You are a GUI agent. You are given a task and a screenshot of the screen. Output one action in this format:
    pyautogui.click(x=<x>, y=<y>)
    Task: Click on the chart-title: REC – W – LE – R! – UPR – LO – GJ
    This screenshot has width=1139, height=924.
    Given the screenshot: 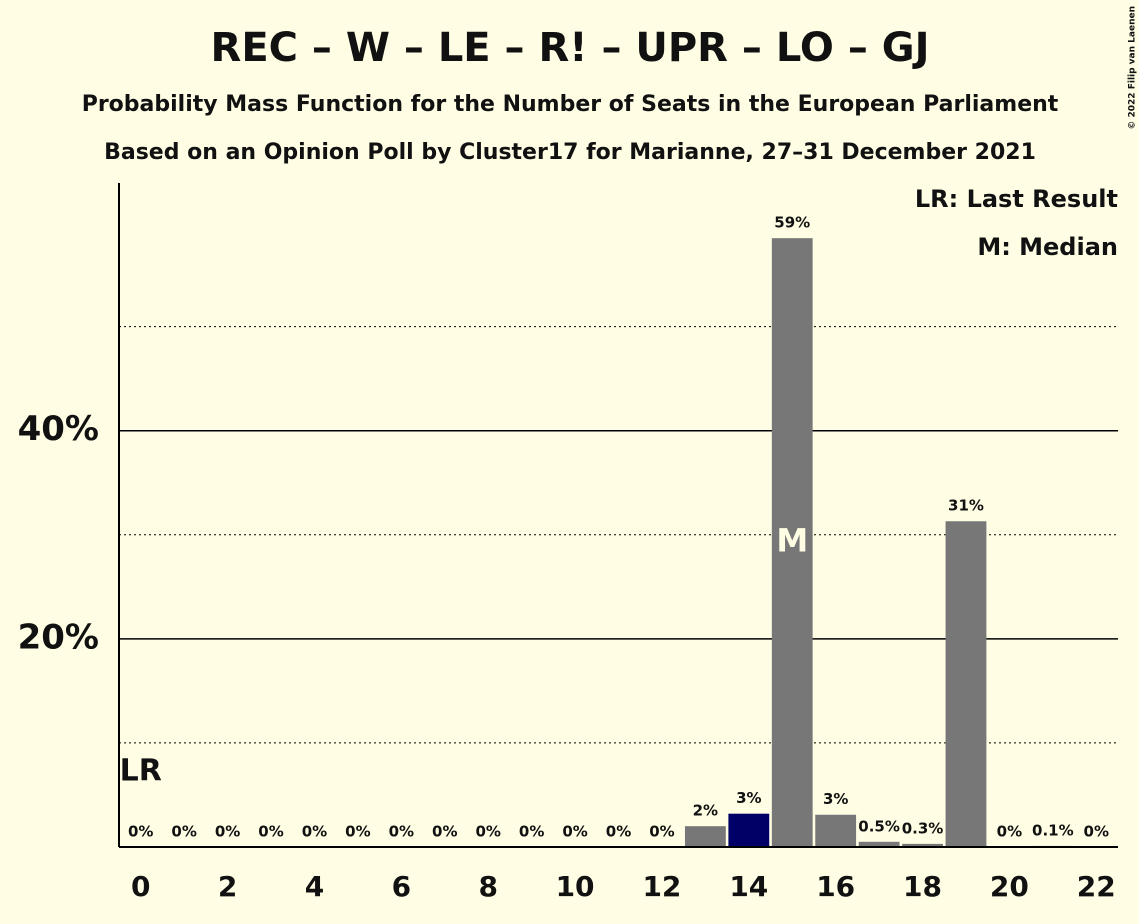 What is the action you would take?
    pyautogui.click(x=570, y=48)
    